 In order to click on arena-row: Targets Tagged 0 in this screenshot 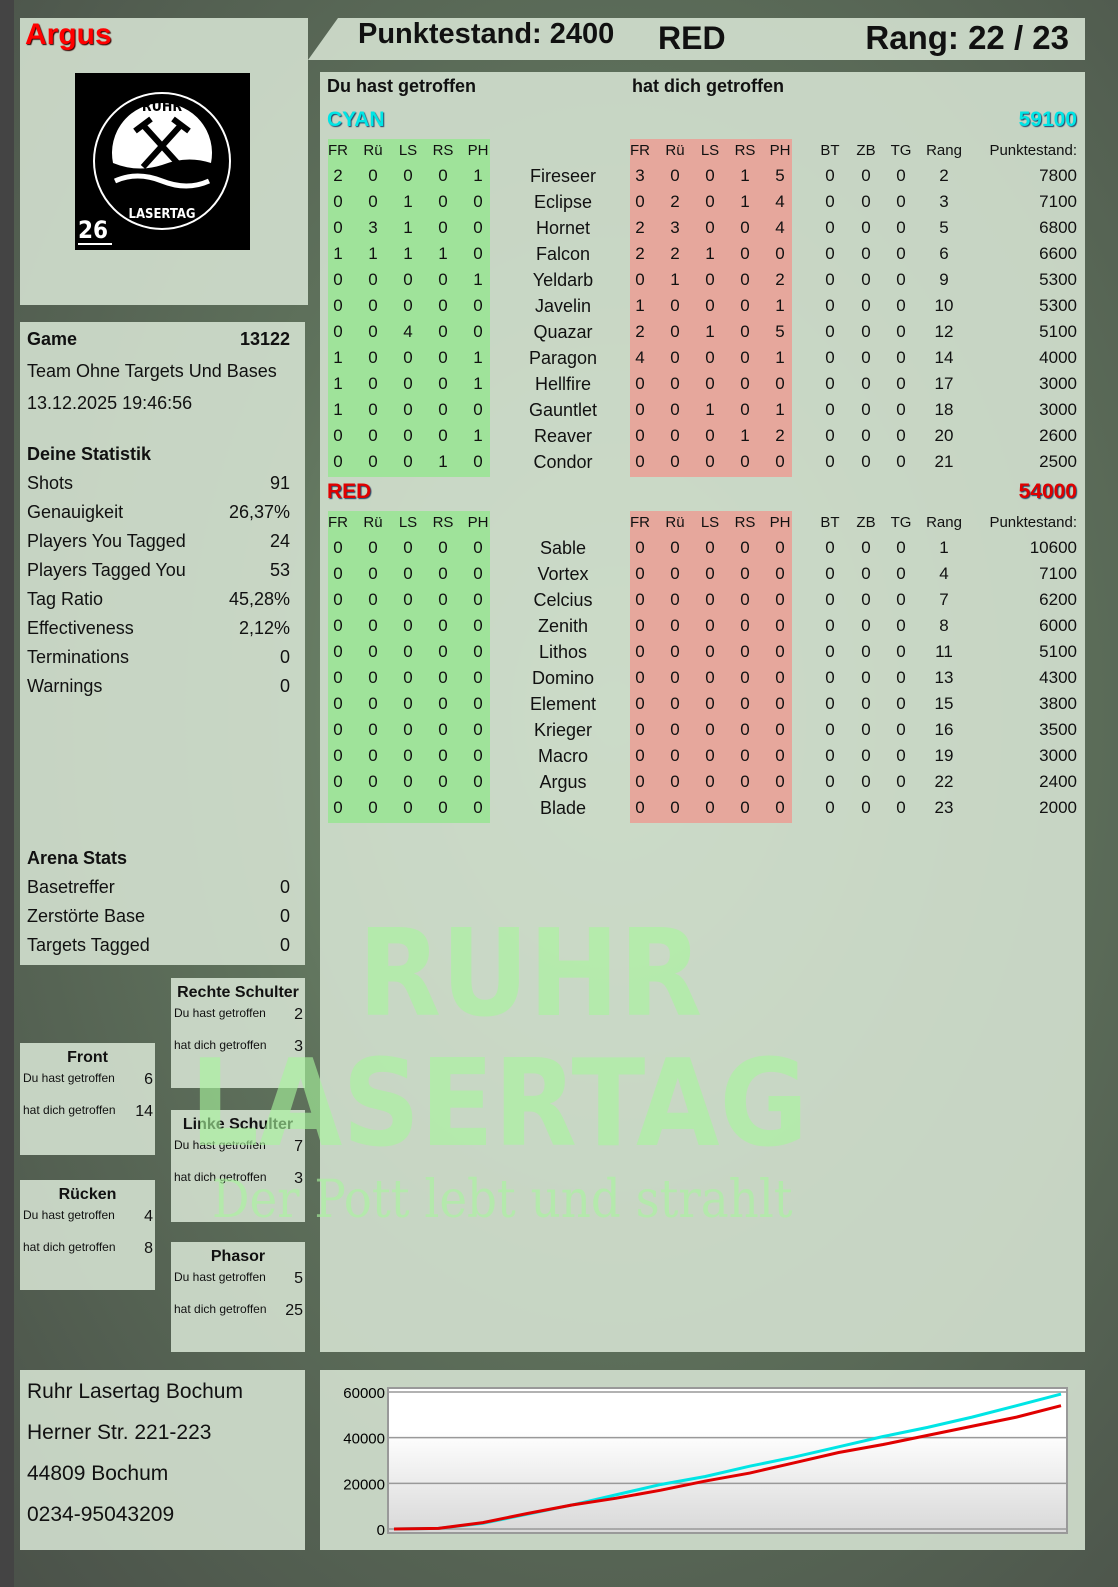, I will do `click(158, 945)`.